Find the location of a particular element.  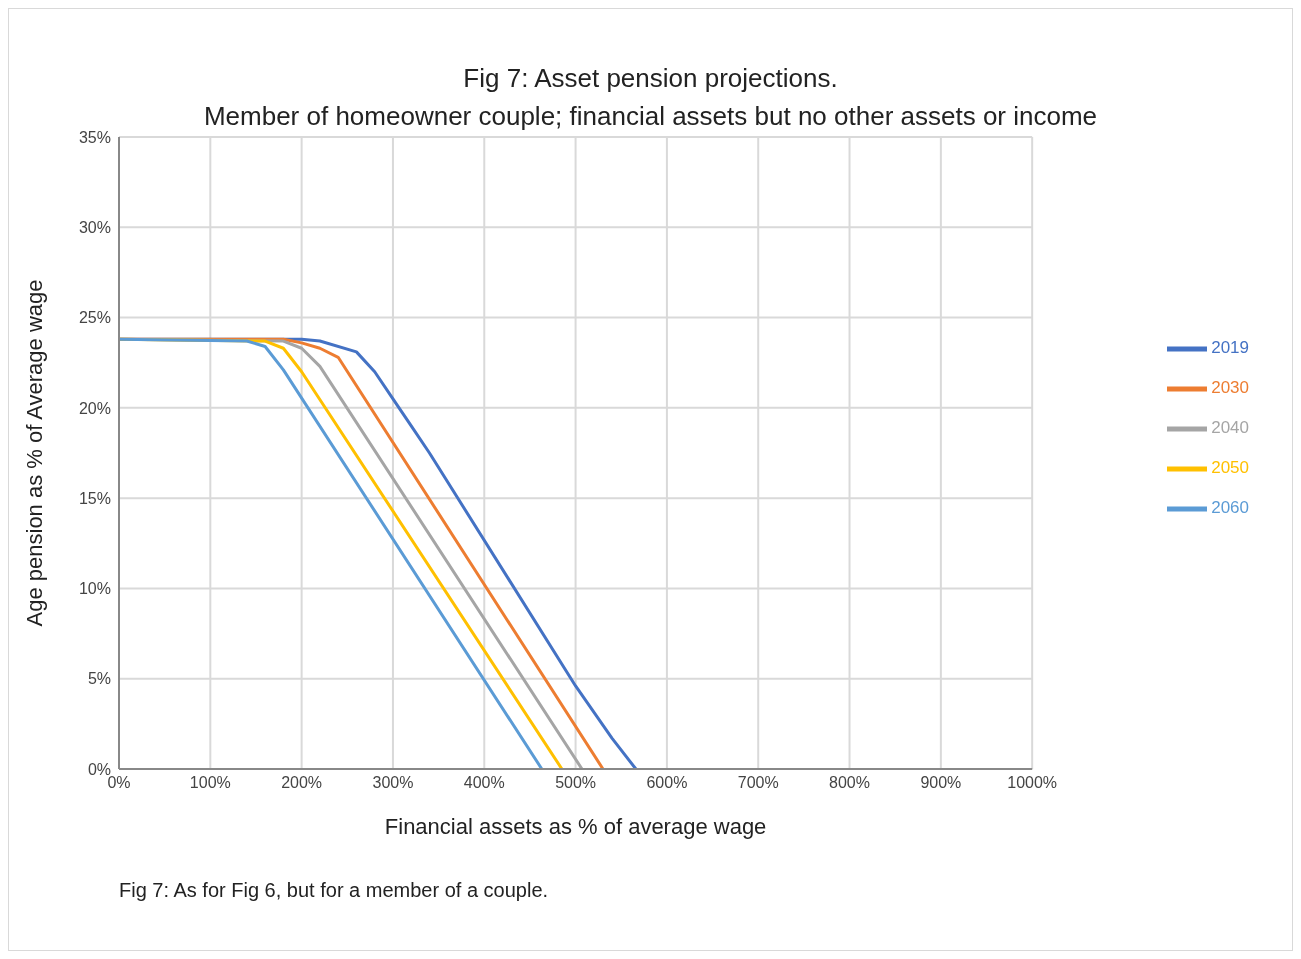

y-tick-label: 5% is located at coordinates (99, 679).